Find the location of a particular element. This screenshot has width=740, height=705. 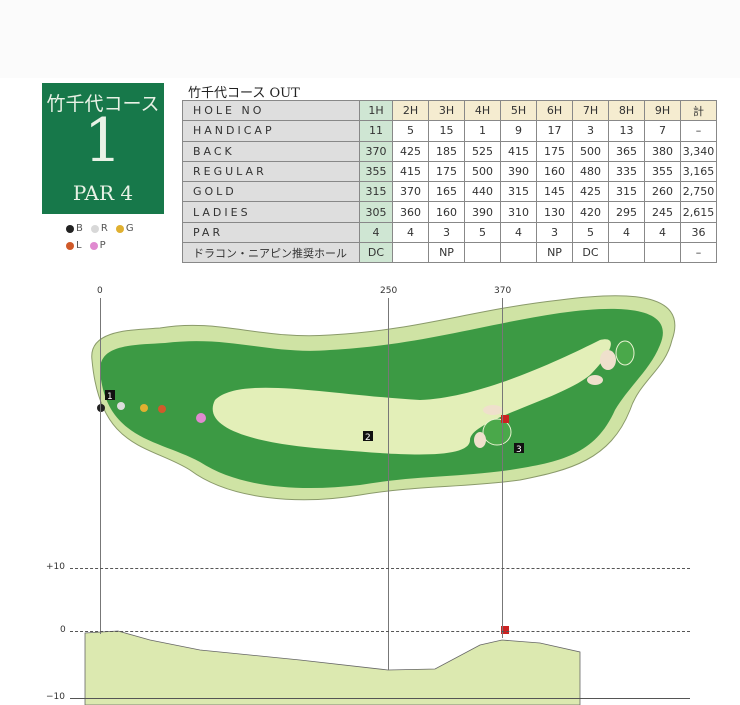

tee-marker-black is located at coordinates (101, 408).